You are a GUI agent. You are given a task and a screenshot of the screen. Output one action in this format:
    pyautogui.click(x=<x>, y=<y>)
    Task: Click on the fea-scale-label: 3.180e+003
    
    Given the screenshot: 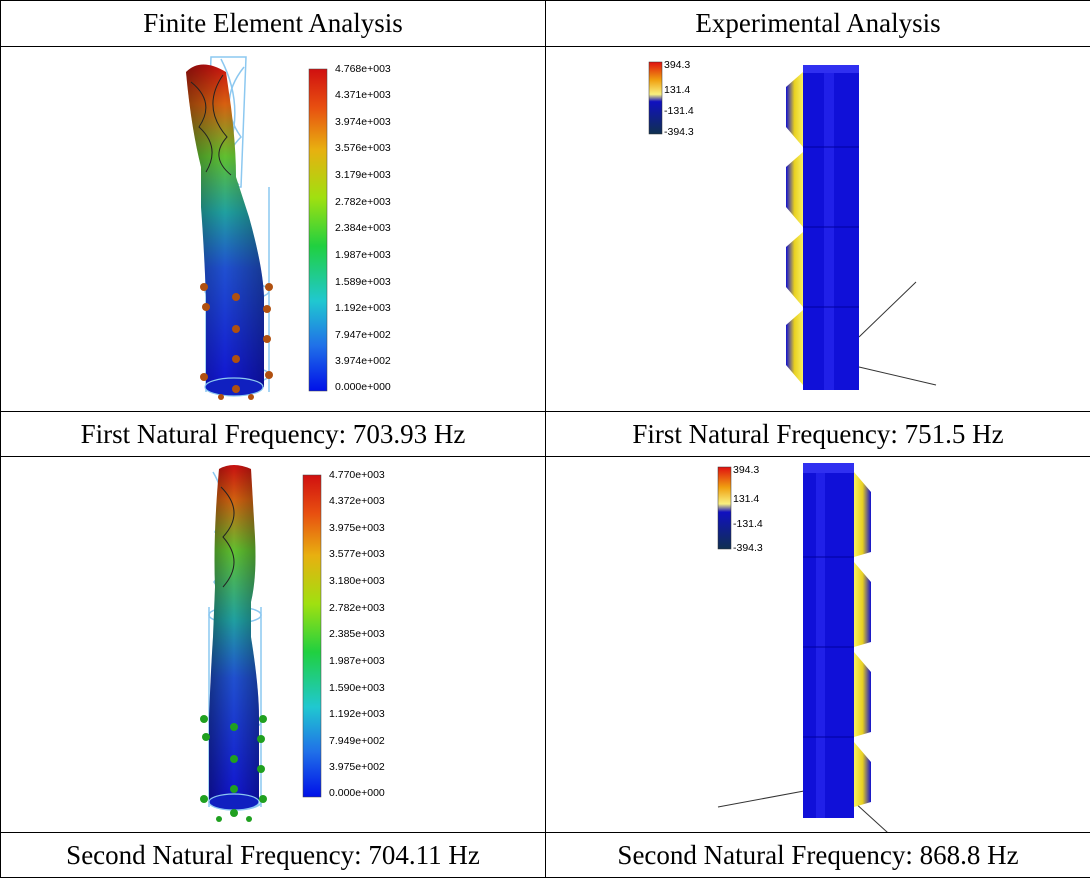 What is the action you would take?
    pyautogui.click(x=357, y=581)
    